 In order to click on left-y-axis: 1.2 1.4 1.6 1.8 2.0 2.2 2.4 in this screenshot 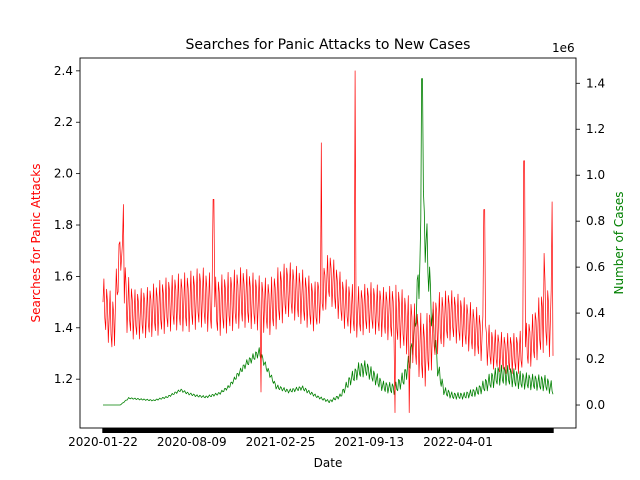, I will do `click(67, 225)`.